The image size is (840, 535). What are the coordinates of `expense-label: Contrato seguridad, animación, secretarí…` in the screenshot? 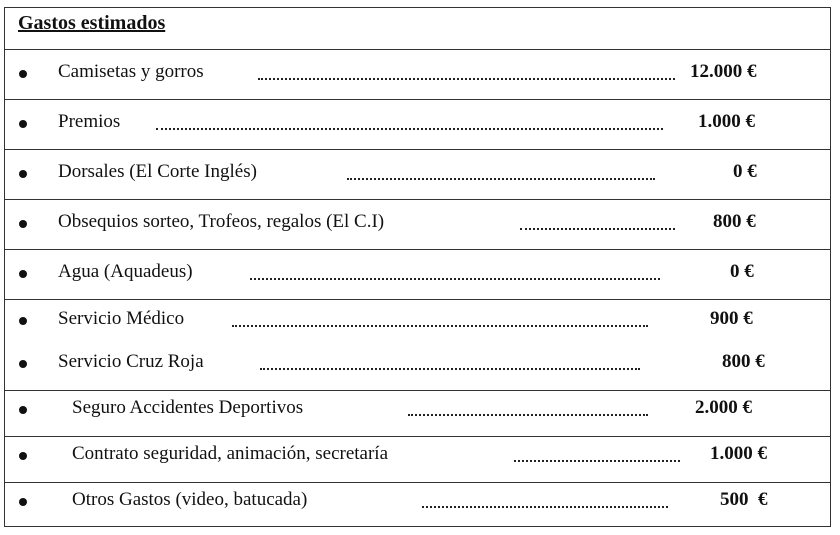 It's located at (230, 453).